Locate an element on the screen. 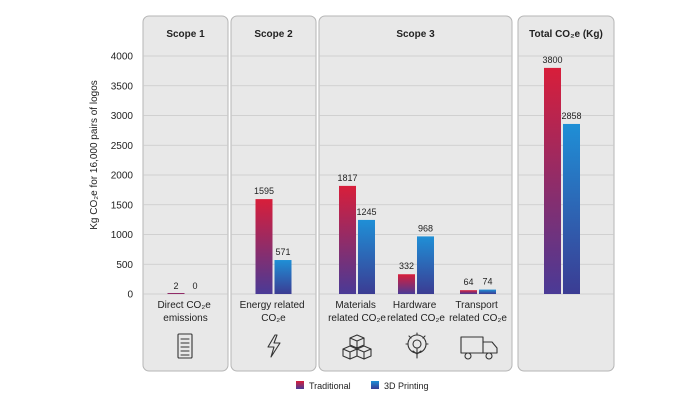  category-label-materials-line2: related CO₂e is located at coordinates (357, 318).